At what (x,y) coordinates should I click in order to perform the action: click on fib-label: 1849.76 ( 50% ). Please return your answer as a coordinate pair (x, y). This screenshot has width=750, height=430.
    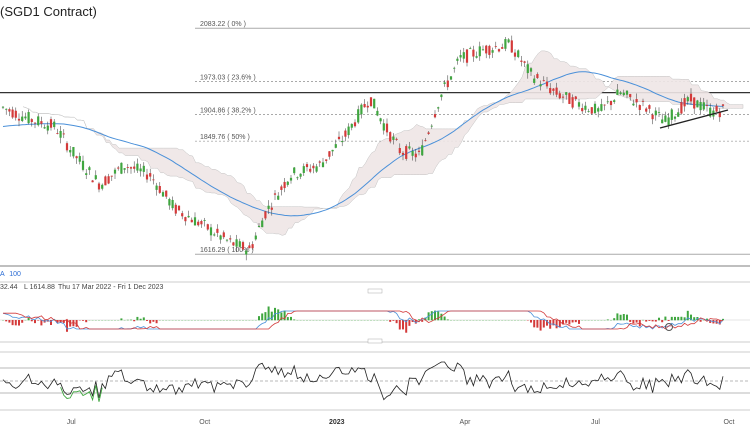
    Looking at the image, I should click on (225, 137).